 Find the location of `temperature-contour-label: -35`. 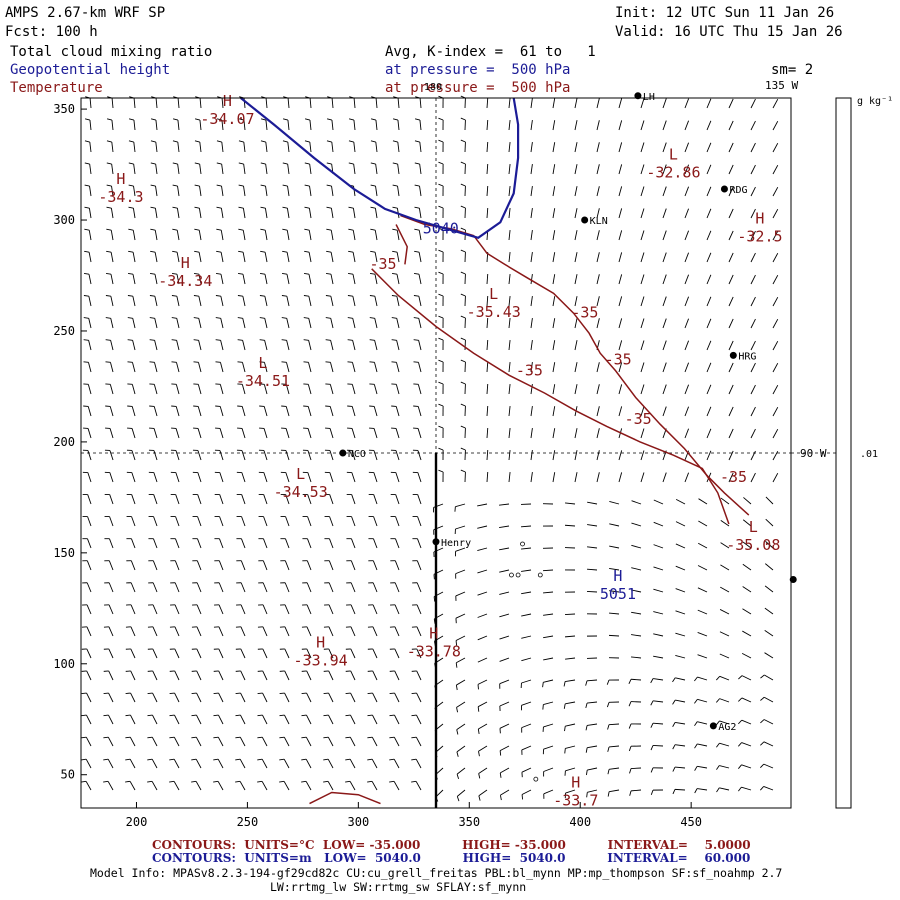

temperature-contour-label: -35 is located at coordinates (529, 370).